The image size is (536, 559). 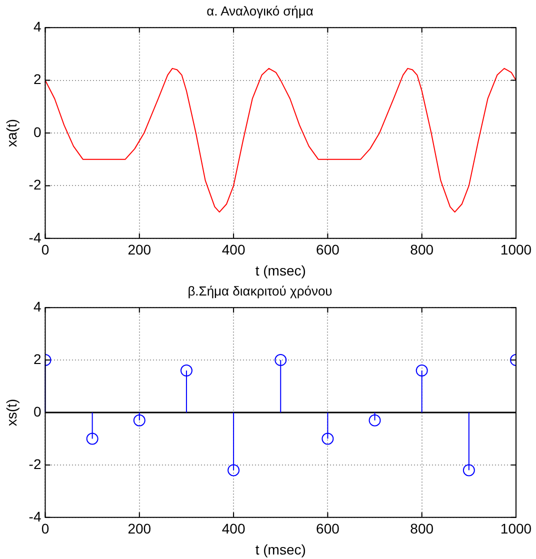 What do you see at coordinates (11, 412) in the screenshot?
I see `y-axis-title: xs(t)` at bounding box center [11, 412].